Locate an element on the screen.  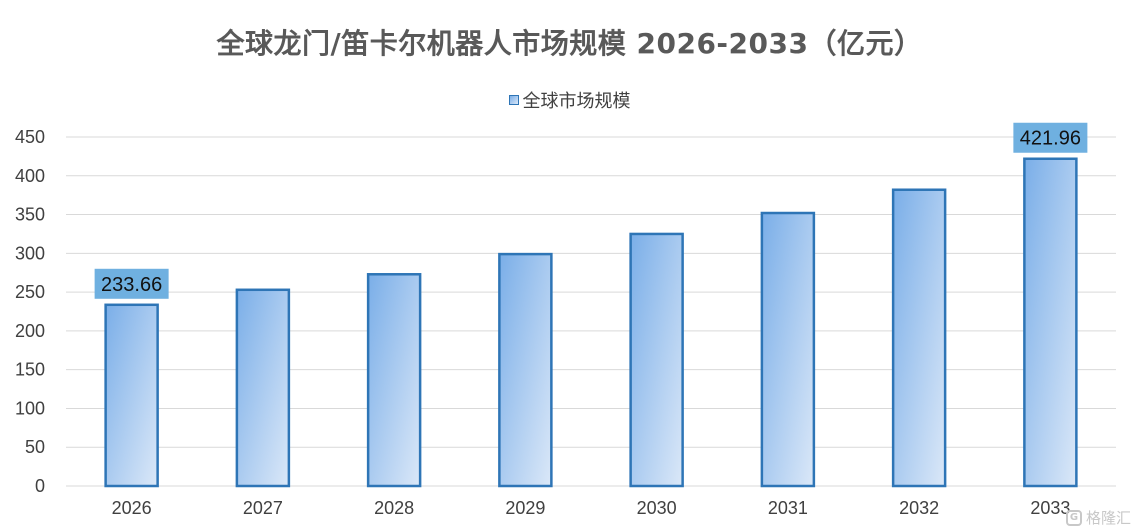
y-tick-label: 50 is located at coordinates (35, 447).